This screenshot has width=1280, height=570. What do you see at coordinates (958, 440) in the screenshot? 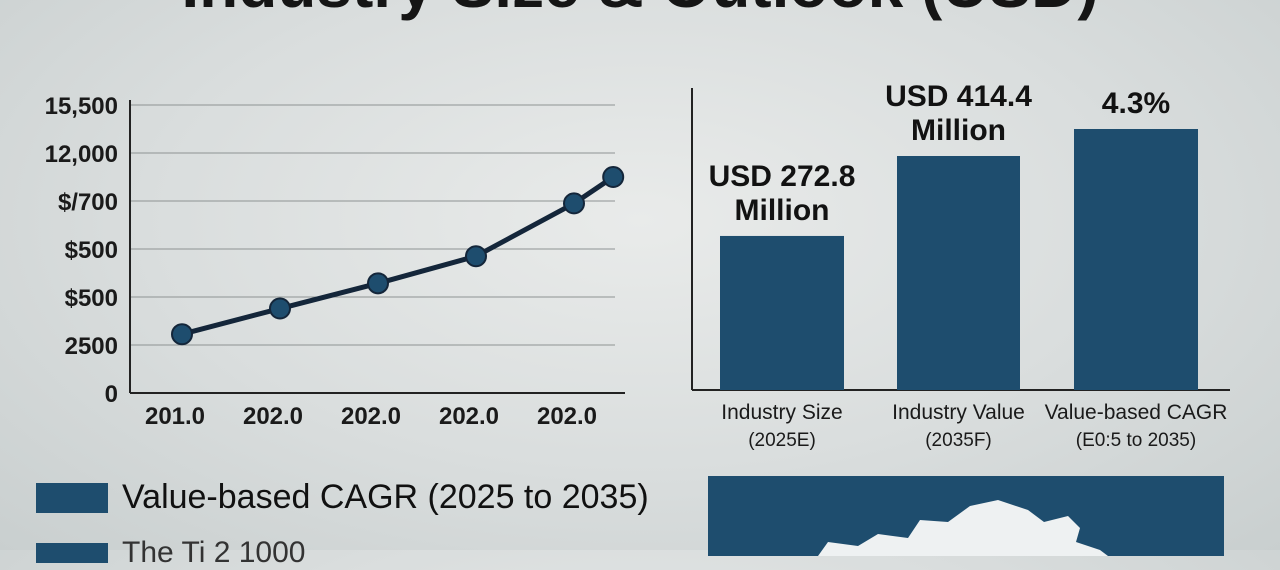
I see `category-label: (2035F)` at bounding box center [958, 440].